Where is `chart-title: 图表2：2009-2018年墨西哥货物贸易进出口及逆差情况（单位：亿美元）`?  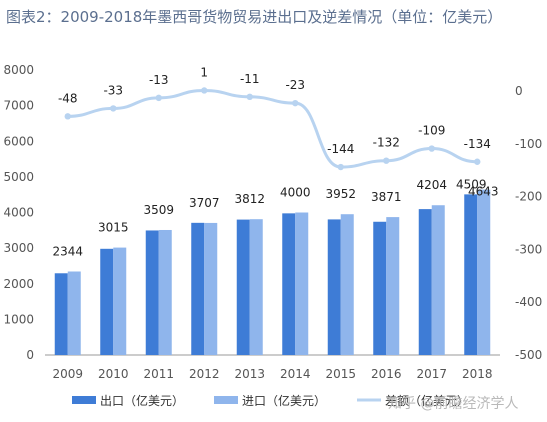
chart-title: 图表2：2009-2018年墨西哥货物贸易进出口及逆差情况（单位：亿美元） is located at coordinates (254, 17).